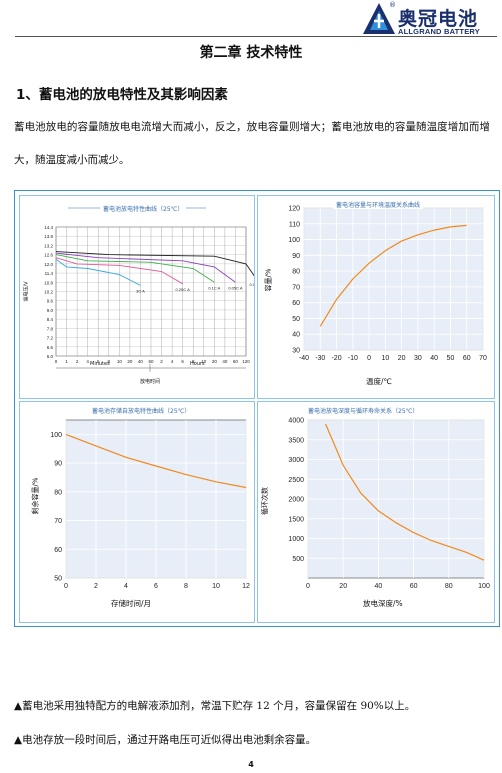 This screenshot has width=502, height=773. Describe the element at coordinates (343, 586) in the screenshot. I see `cycle-x-tick-label: 20` at that location.